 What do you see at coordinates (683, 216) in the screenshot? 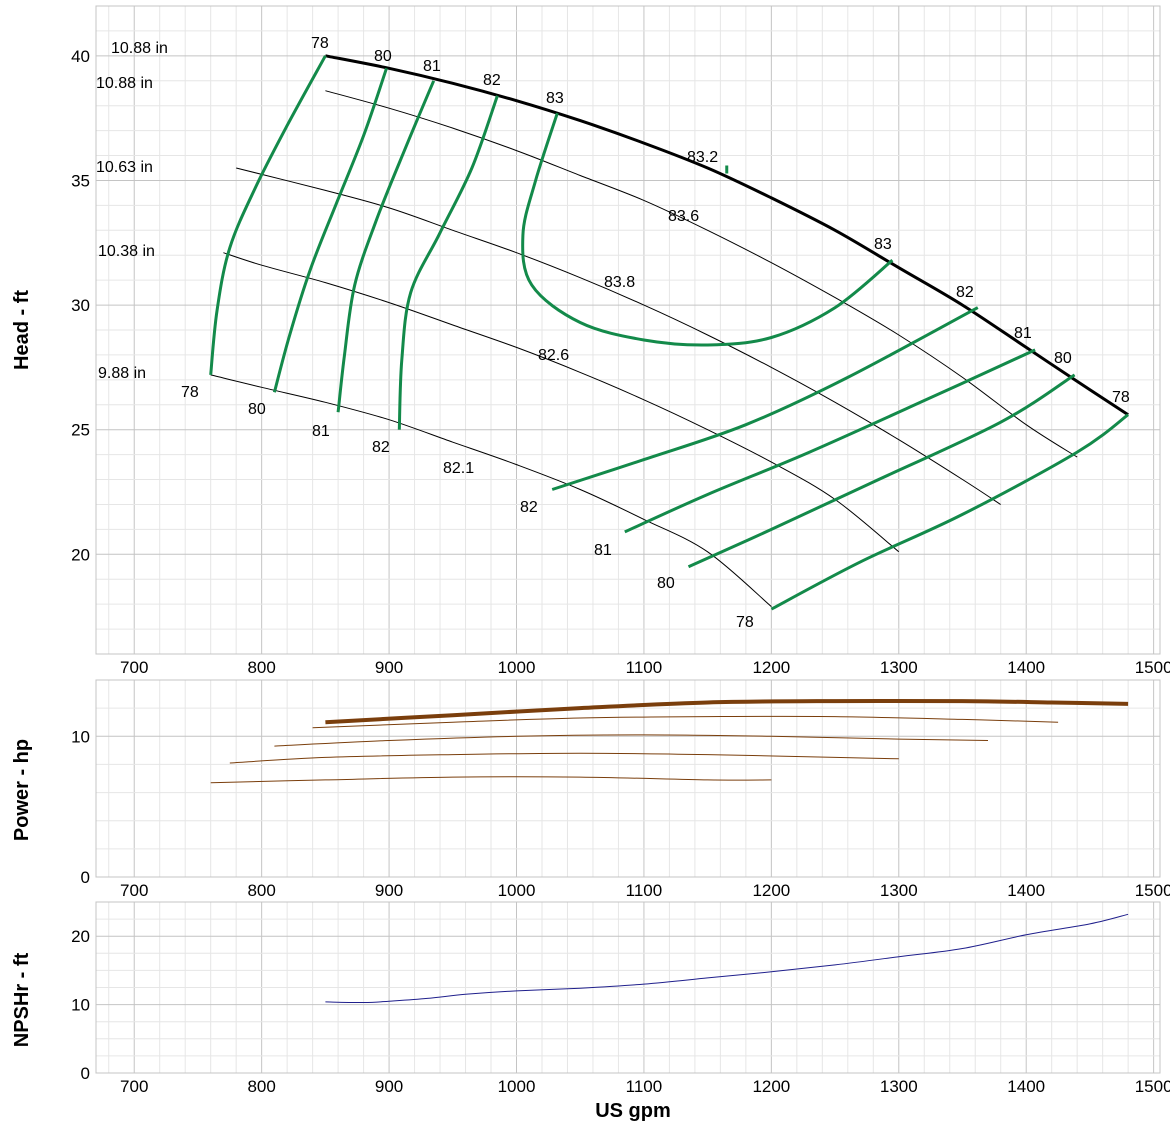
I see `efficiency-point-label: 83.6` at bounding box center [683, 216].